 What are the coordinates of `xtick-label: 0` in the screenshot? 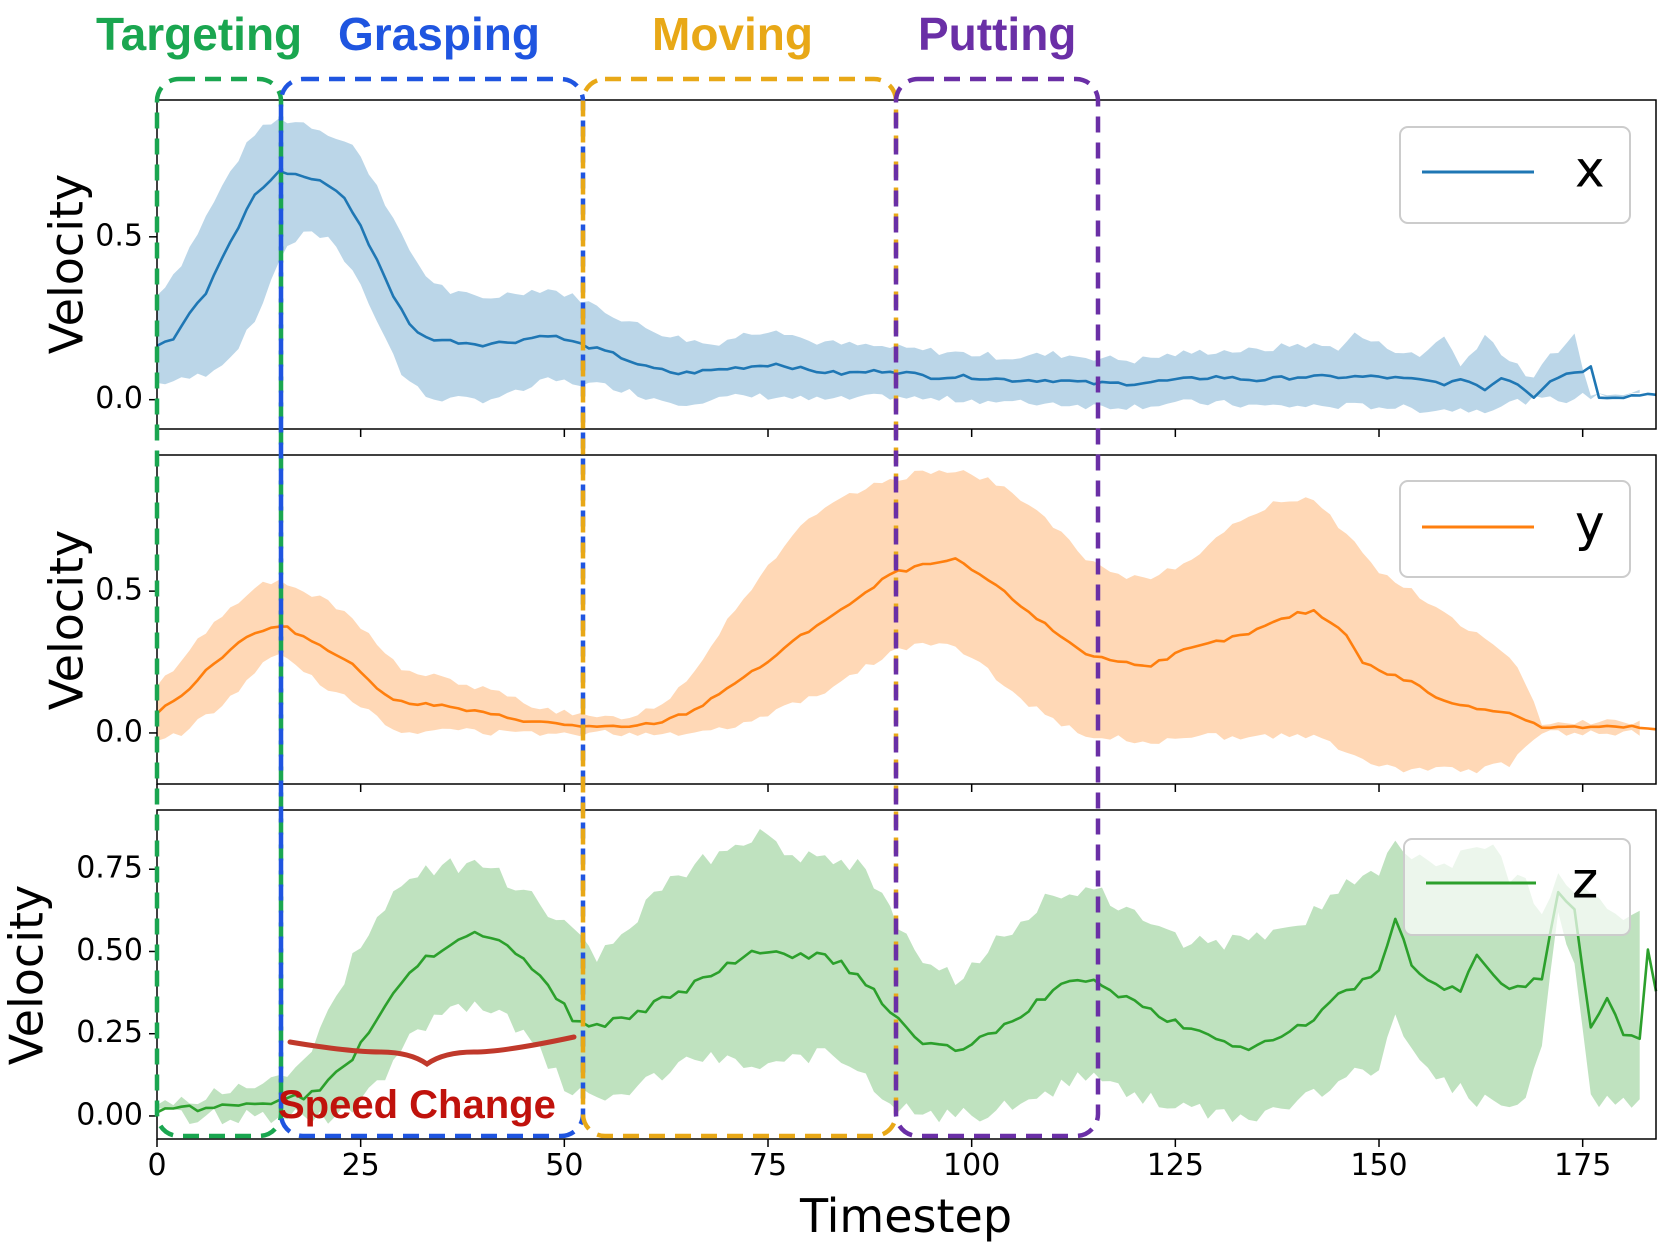 It's located at (156, 1165).